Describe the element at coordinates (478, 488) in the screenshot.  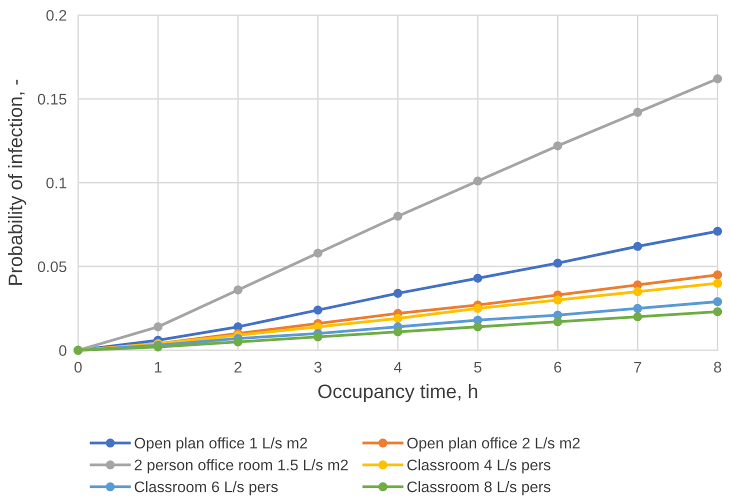
I see `legend-label: Classroom 8 L/s pers` at that location.